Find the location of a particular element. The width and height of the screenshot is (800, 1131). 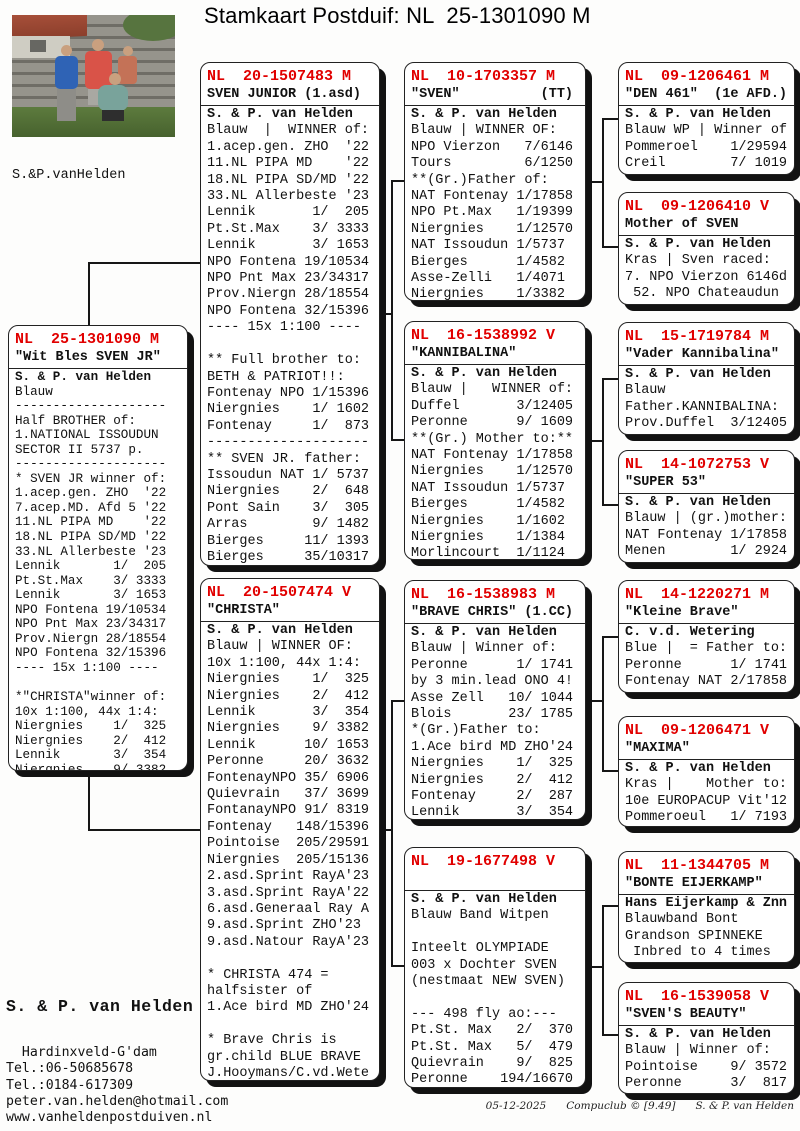

pigeon-name: "SUPER 53" is located at coordinates (666, 482).